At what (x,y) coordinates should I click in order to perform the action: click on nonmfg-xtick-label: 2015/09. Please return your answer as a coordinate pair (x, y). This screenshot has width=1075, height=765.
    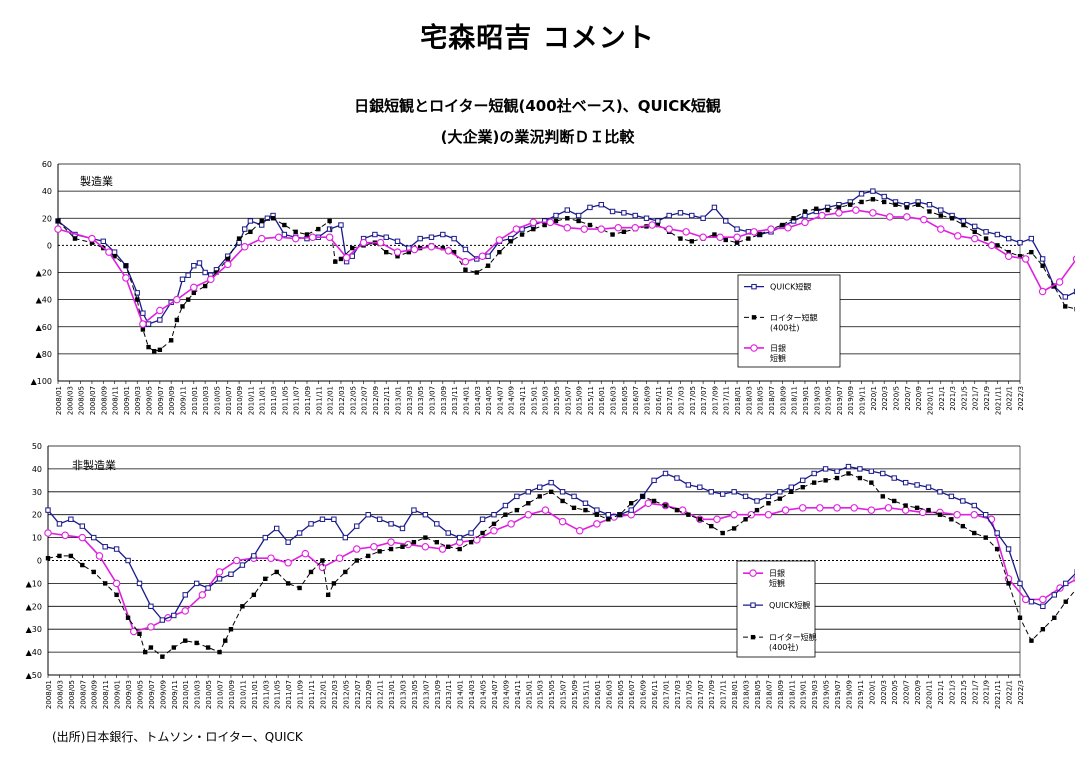
    Looking at the image, I should click on (575, 694).